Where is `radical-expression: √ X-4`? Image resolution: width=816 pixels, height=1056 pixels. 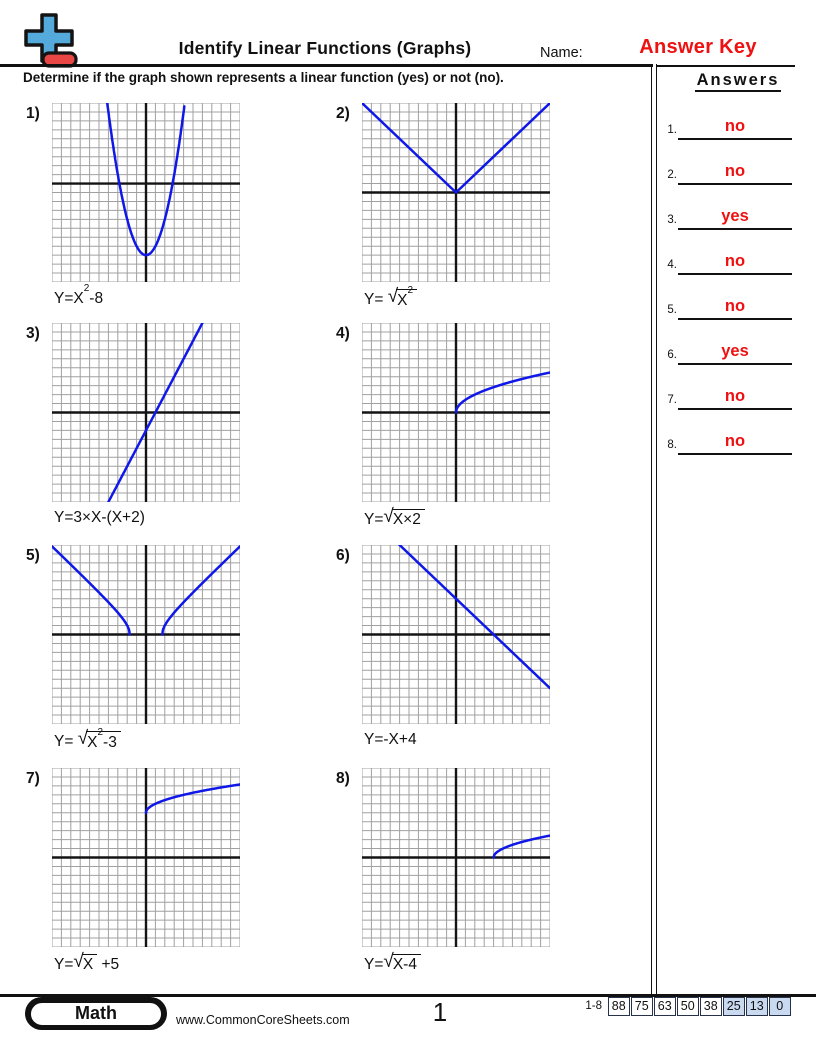 radical-expression: √ X-4 is located at coordinates (402, 962).